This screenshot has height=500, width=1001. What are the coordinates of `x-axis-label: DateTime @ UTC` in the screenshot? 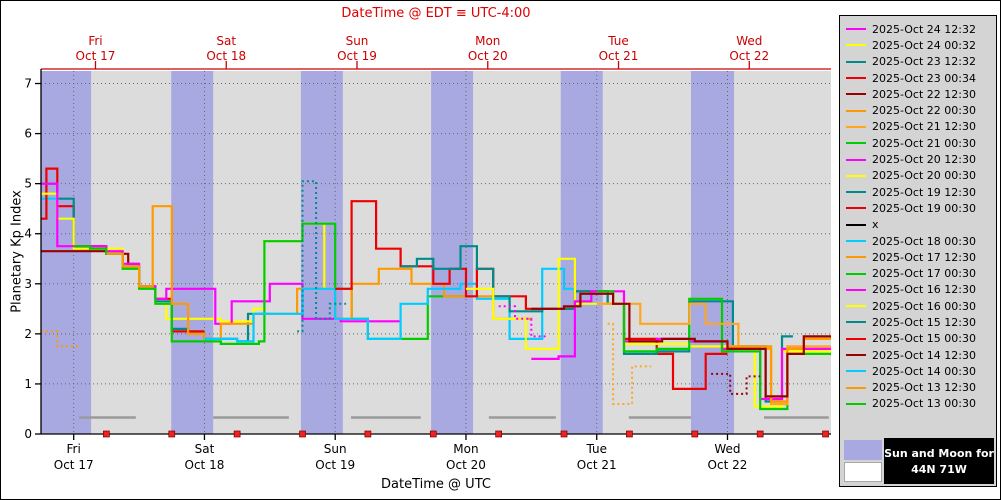 It's located at (436, 484).